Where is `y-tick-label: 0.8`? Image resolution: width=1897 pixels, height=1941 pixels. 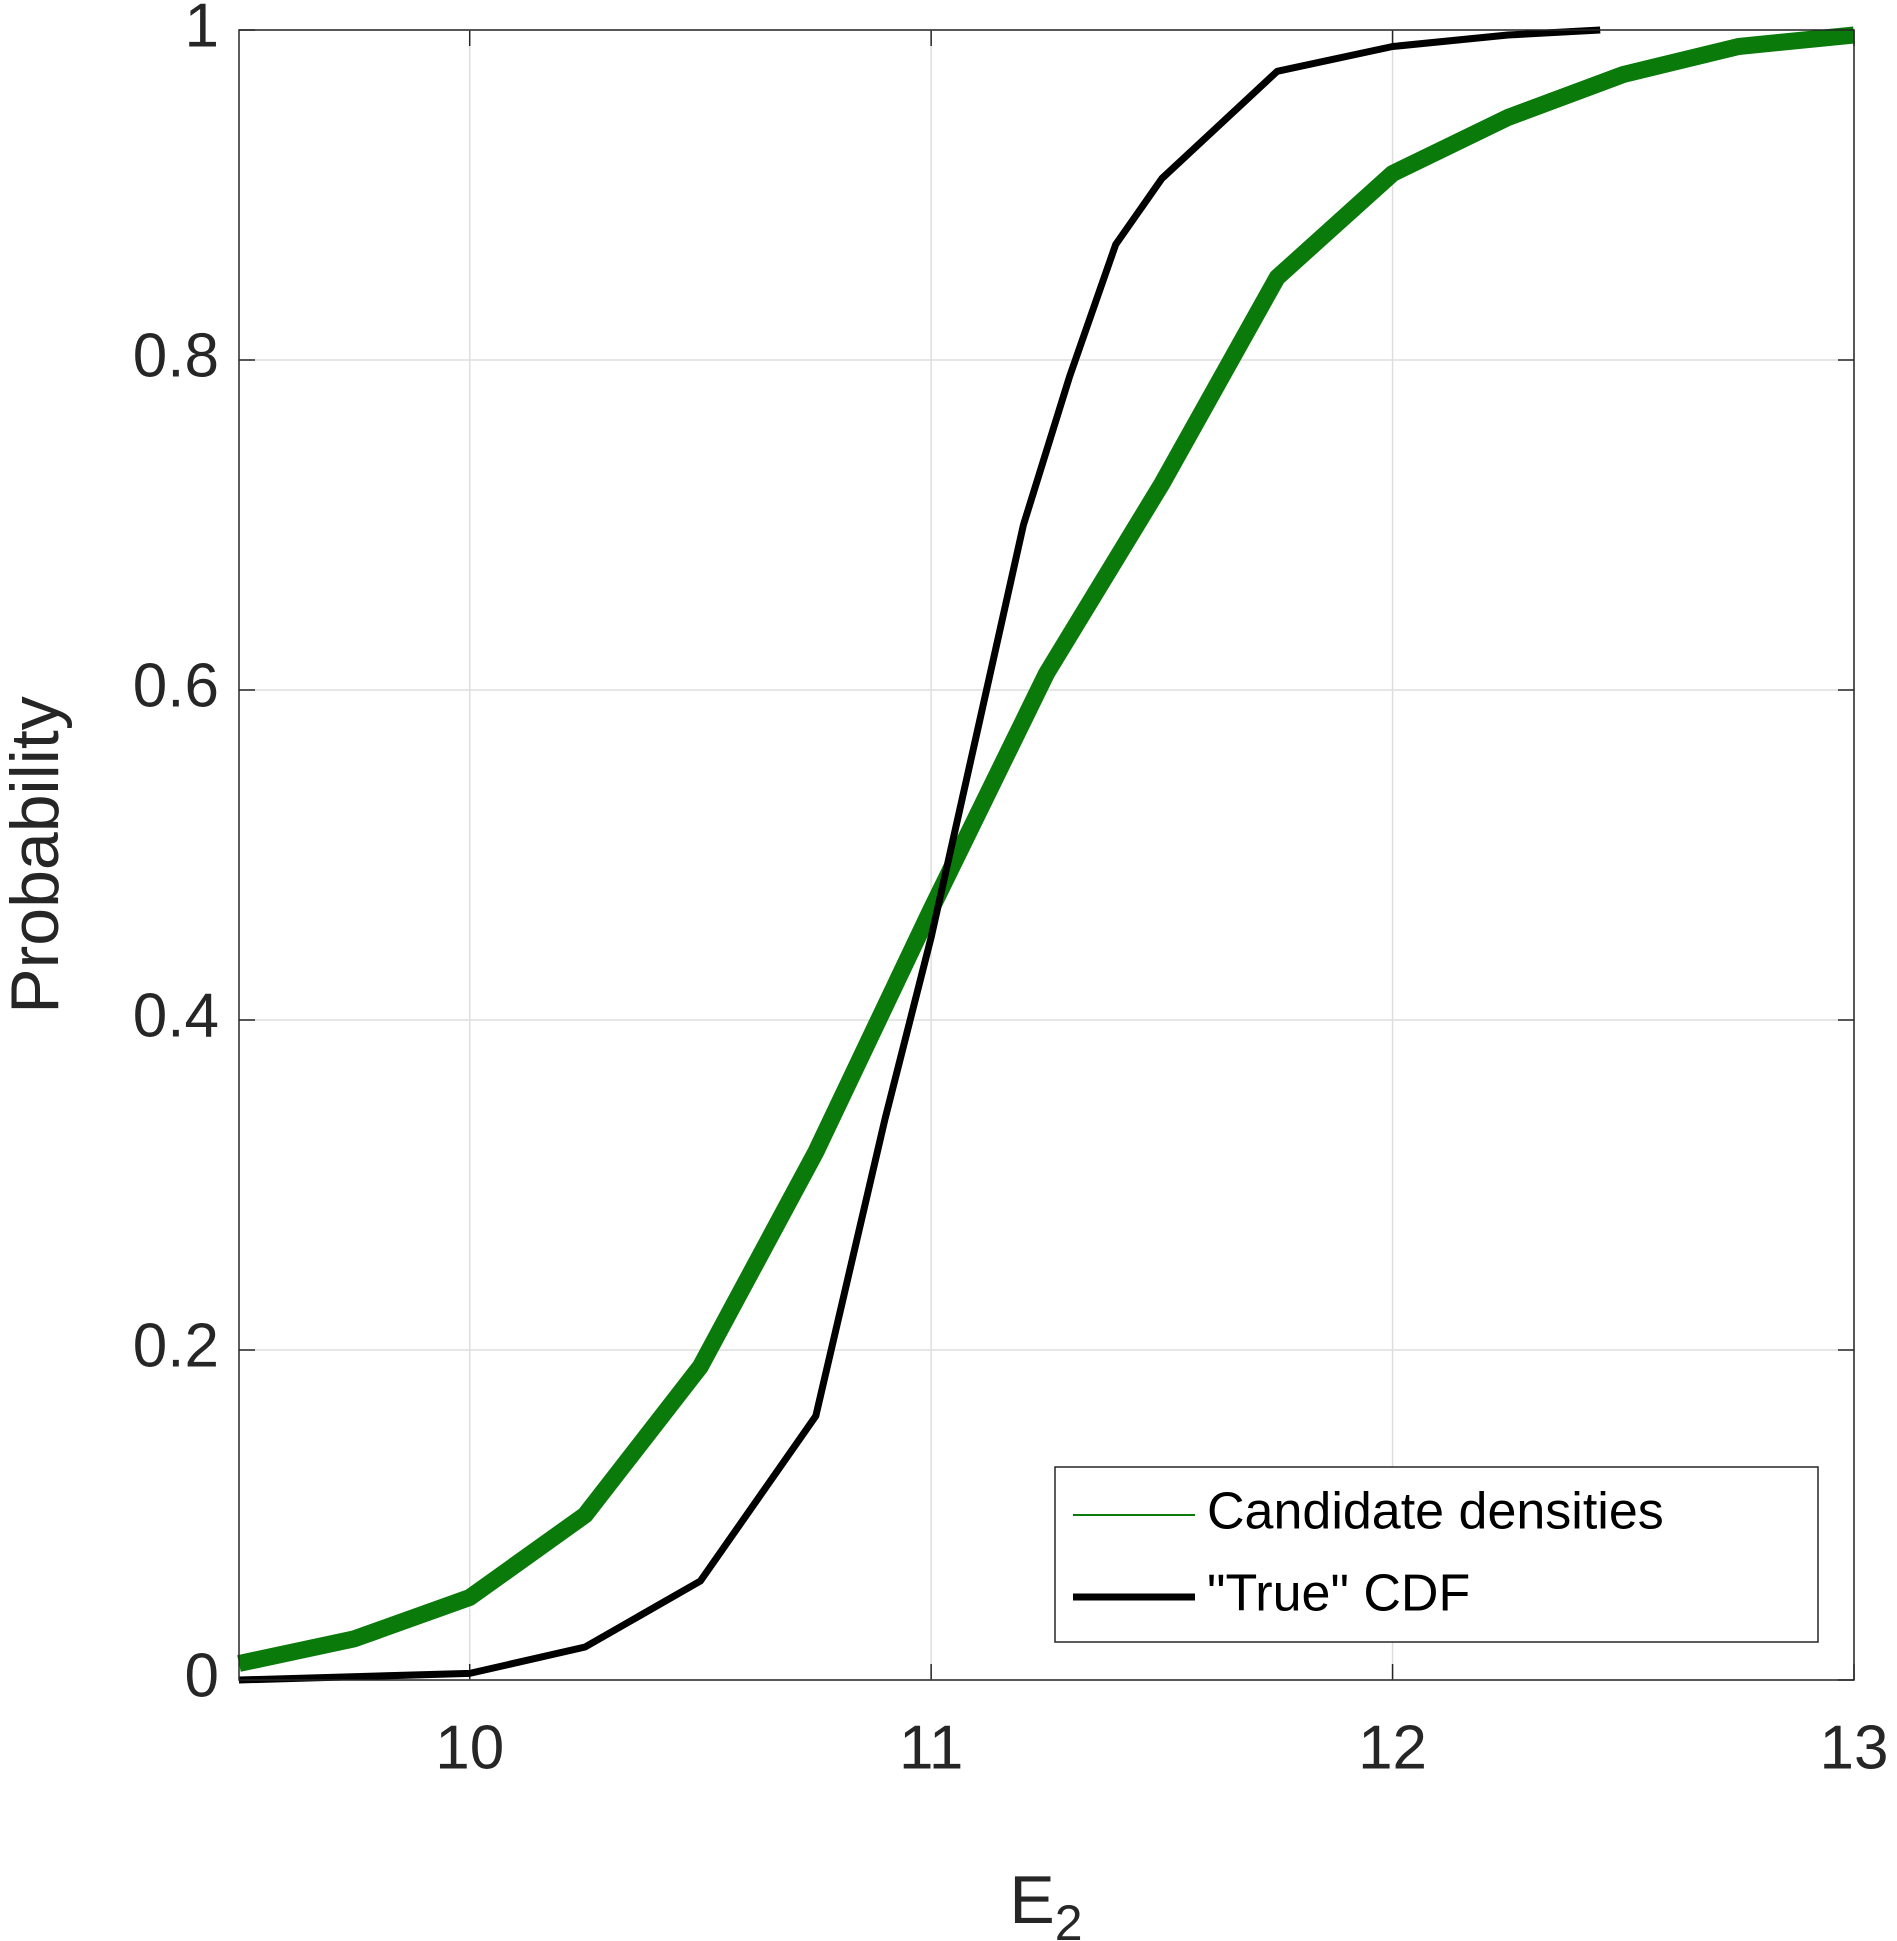
y-tick-label: 0.8 is located at coordinates (176, 355).